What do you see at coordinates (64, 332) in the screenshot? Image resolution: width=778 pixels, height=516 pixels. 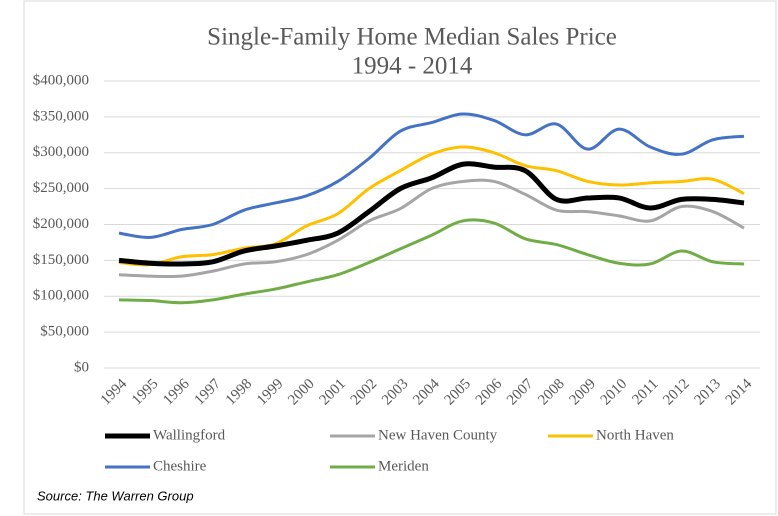 I see `y-tick-label: $50,000` at bounding box center [64, 332].